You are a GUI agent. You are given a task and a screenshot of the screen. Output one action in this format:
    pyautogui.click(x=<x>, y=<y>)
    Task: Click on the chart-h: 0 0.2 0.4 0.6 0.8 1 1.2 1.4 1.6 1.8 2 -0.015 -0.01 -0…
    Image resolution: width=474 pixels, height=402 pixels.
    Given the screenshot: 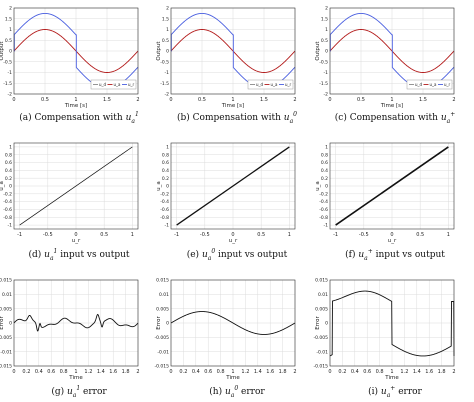 What is the action you would take?
    pyautogui.click(x=225, y=329)
    